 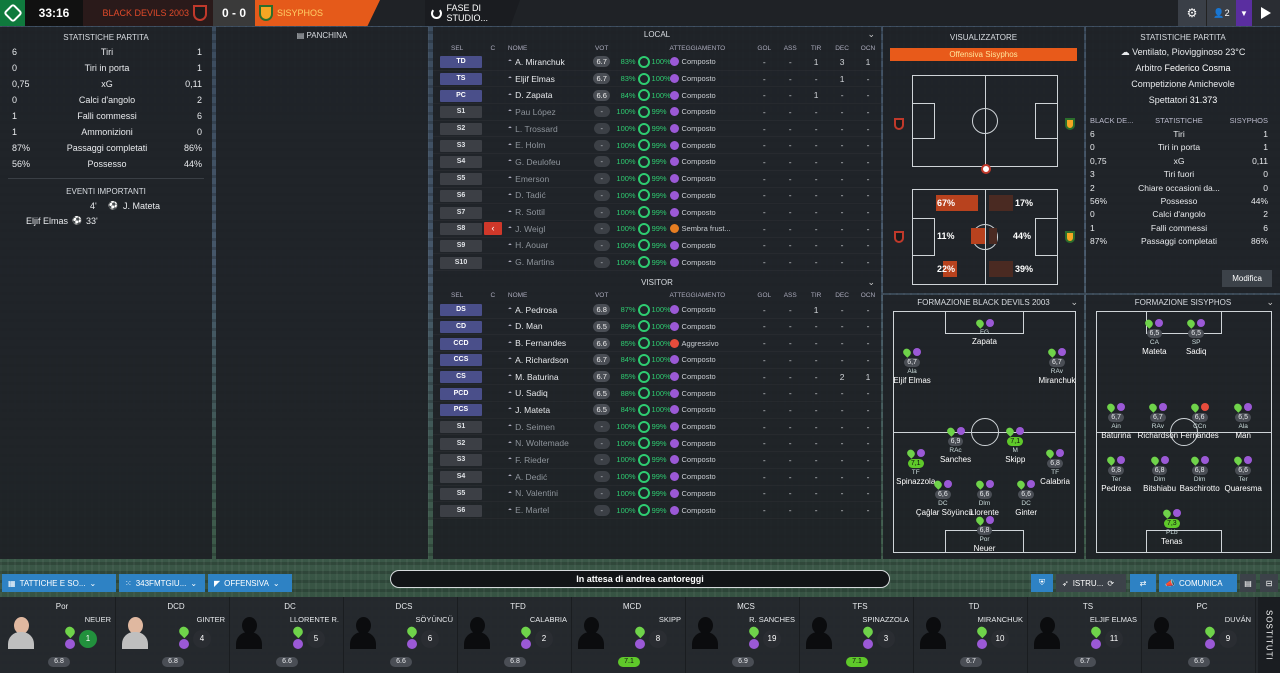 I want to click on formation-player: 6,7 RAv Richardson, so click(x=1158, y=421).